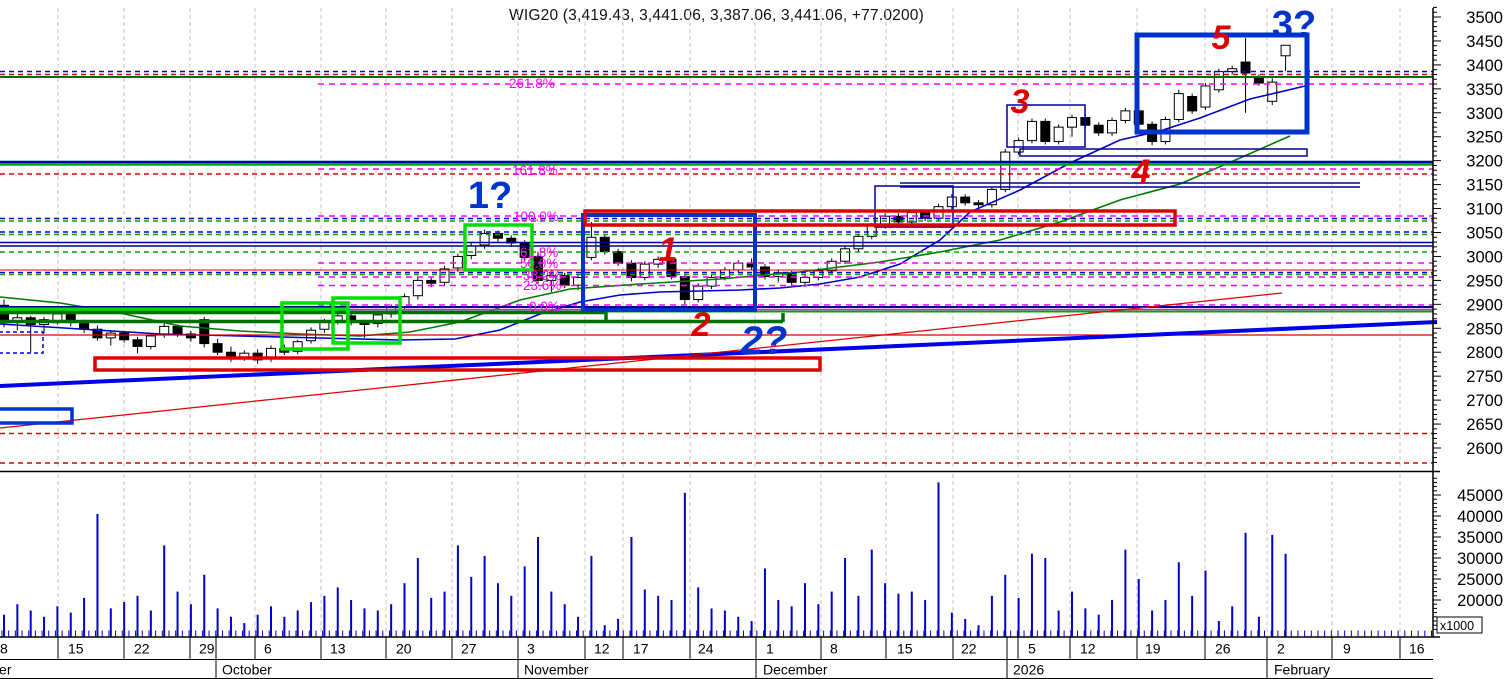 The height and width of the screenshot is (679, 1506). Describe the element at coordinates (556, 670) in the screenshot. I see `month-label: November` at that location.